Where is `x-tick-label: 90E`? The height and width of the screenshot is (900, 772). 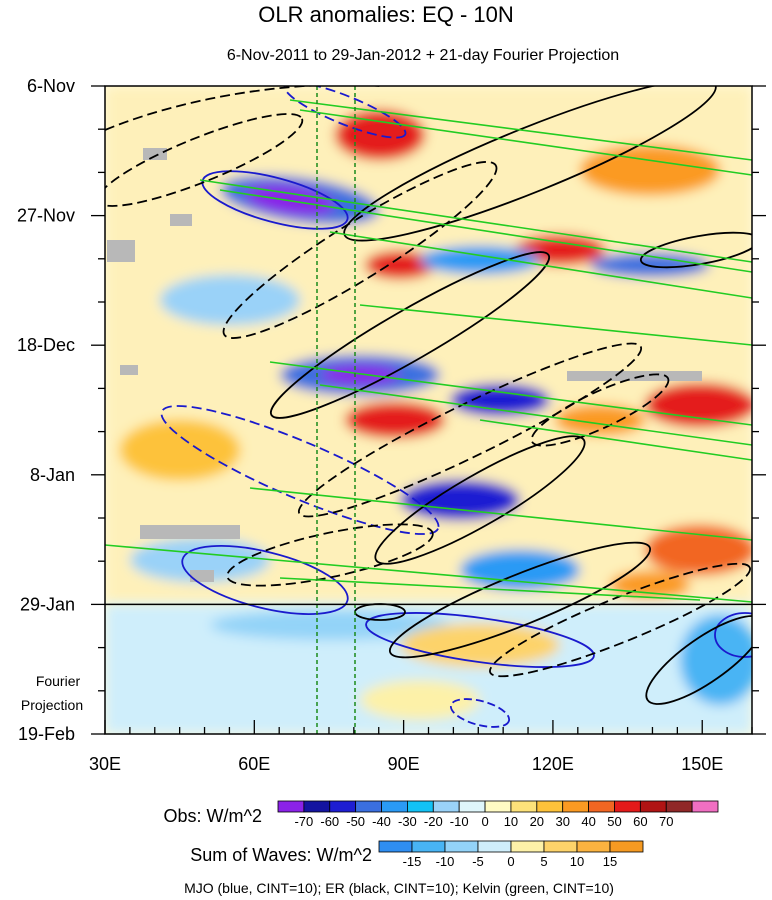 x-tick-label: 90E is located at coordinates (404, 764).